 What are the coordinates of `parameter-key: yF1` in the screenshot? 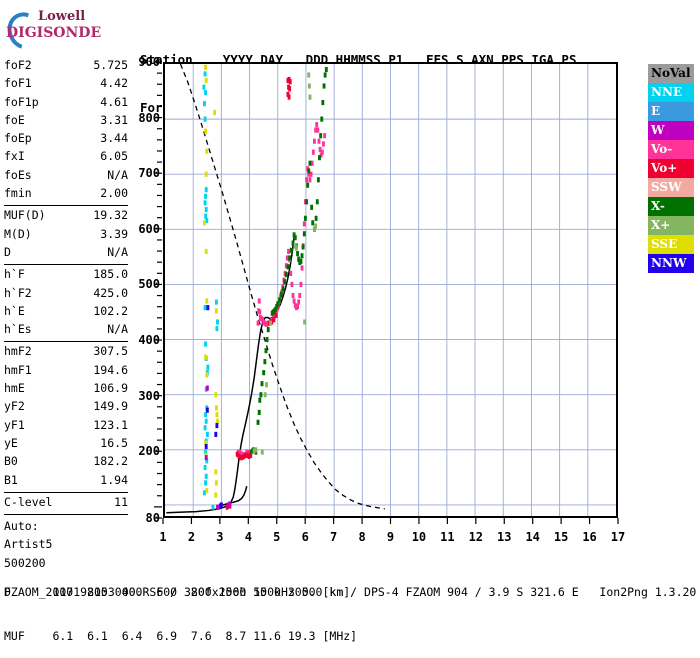 It's located at (14, 424).